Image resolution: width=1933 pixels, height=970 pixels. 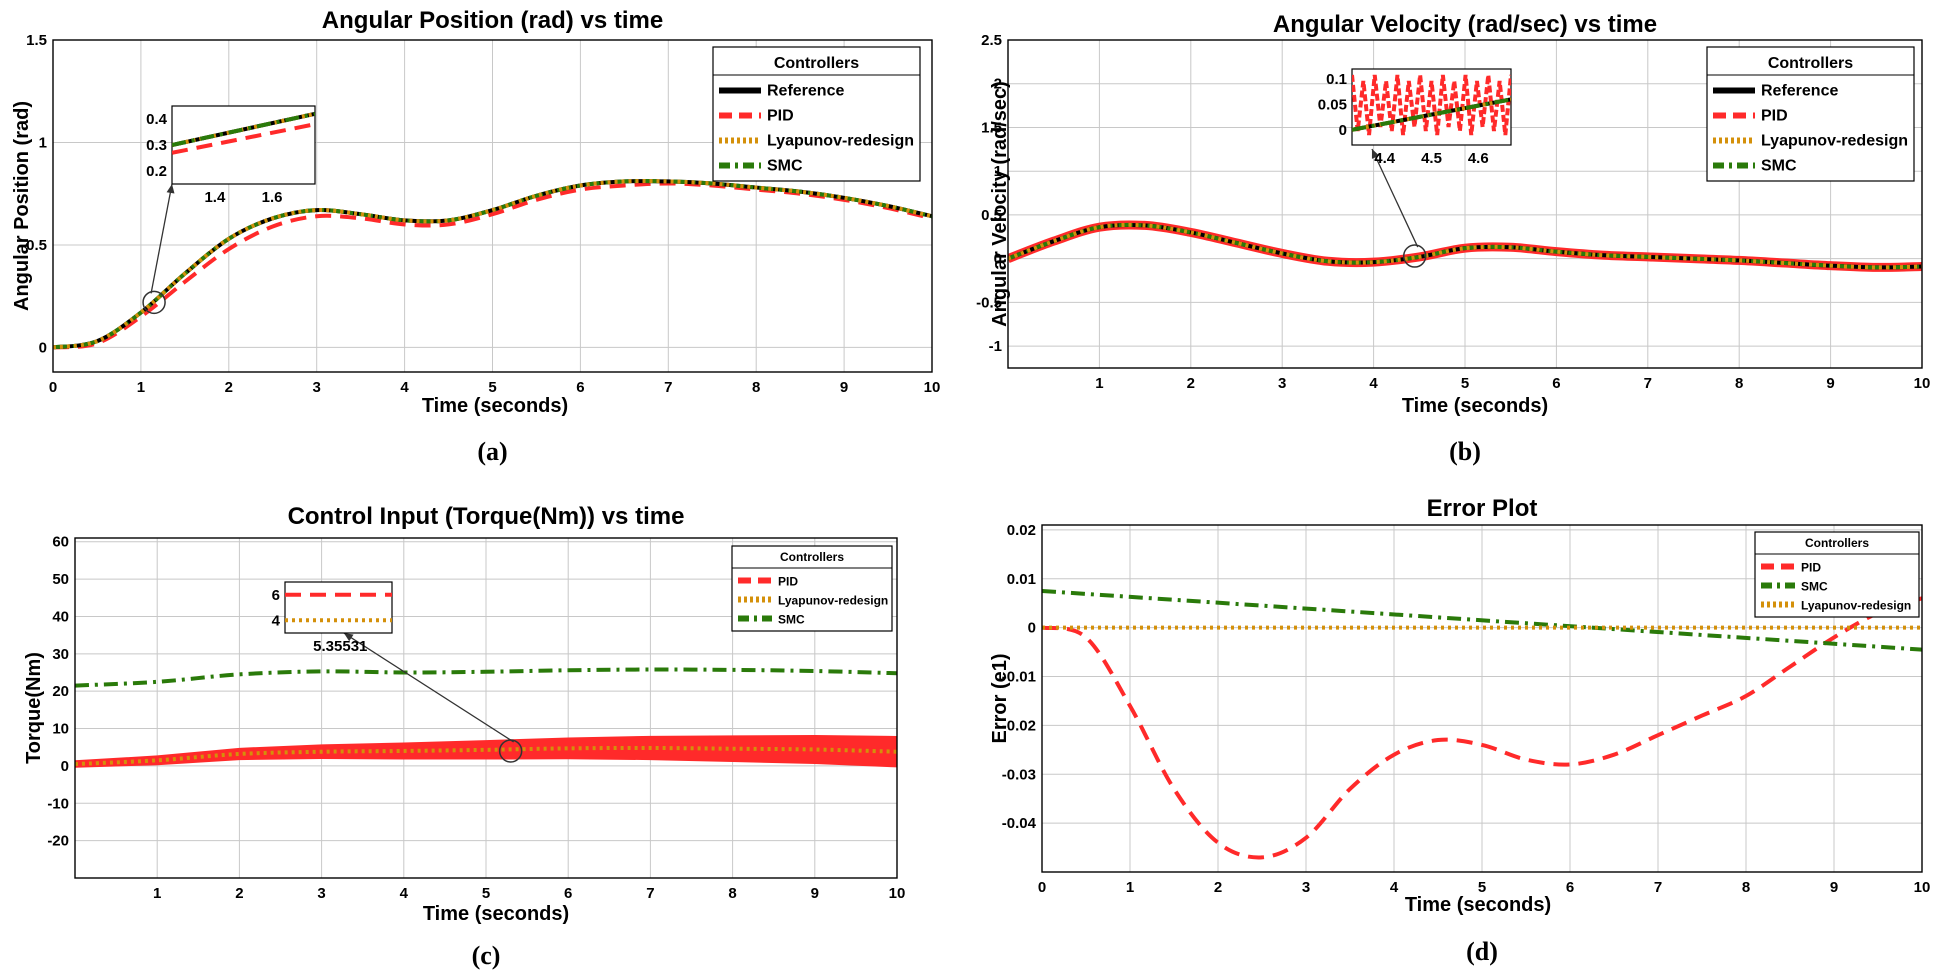 I want to click on inset-y-tick-label: 4, so click(x=276, y=620).